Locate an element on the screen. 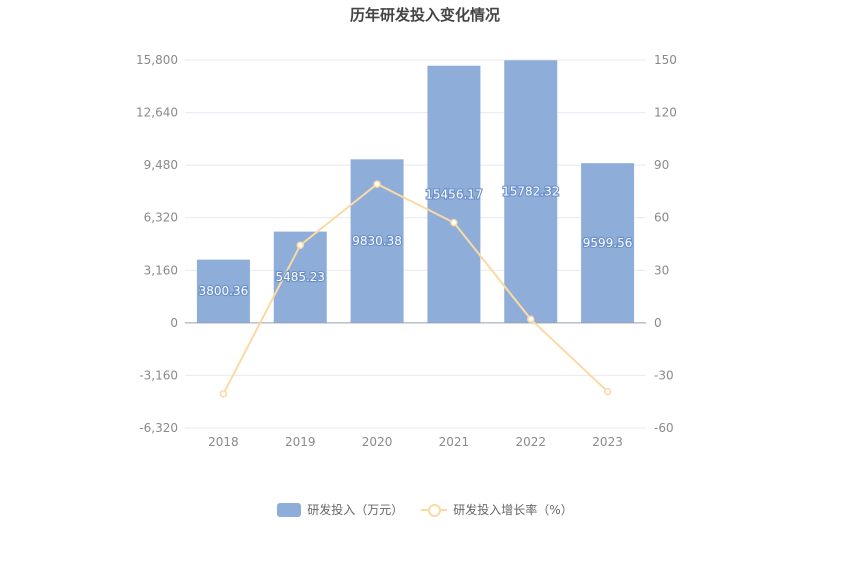  bar-value-label: 3800.36 is located at coordinates (224, 291).